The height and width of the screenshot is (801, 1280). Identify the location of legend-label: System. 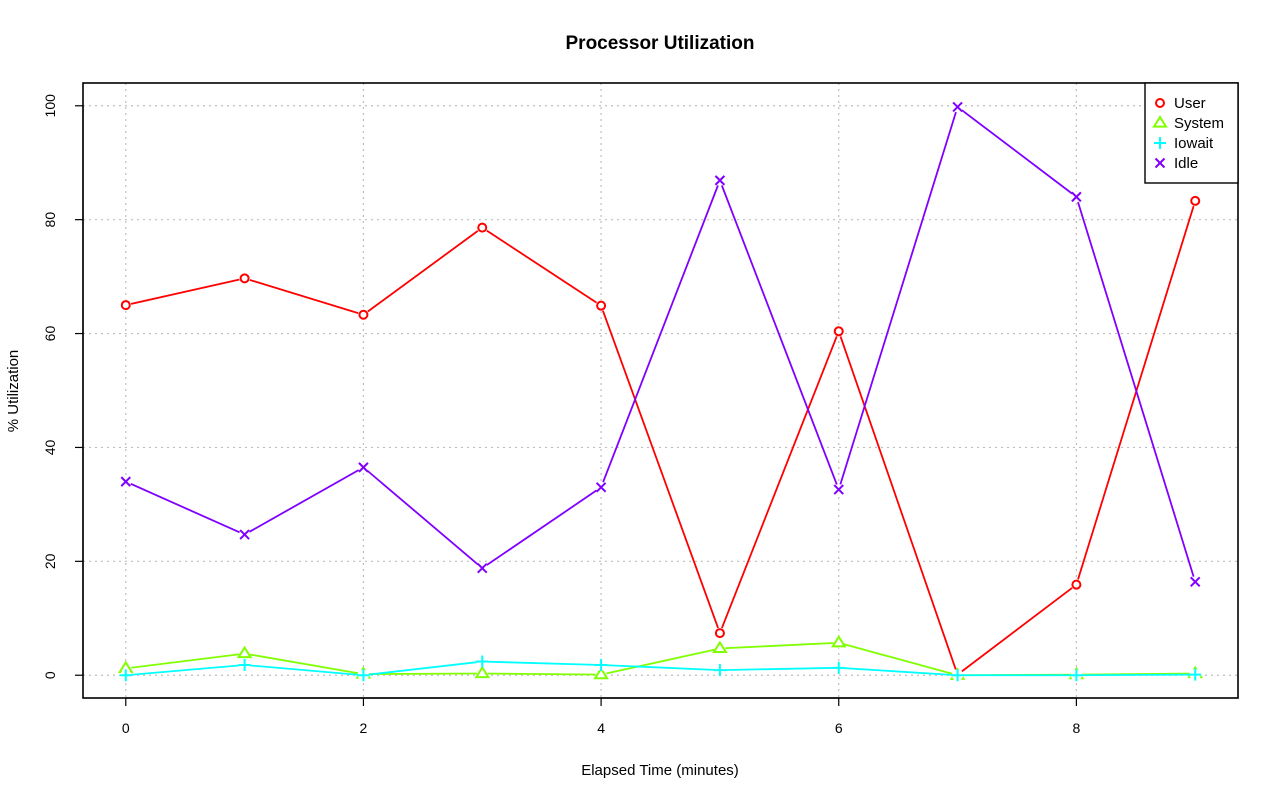
(1199, 123).